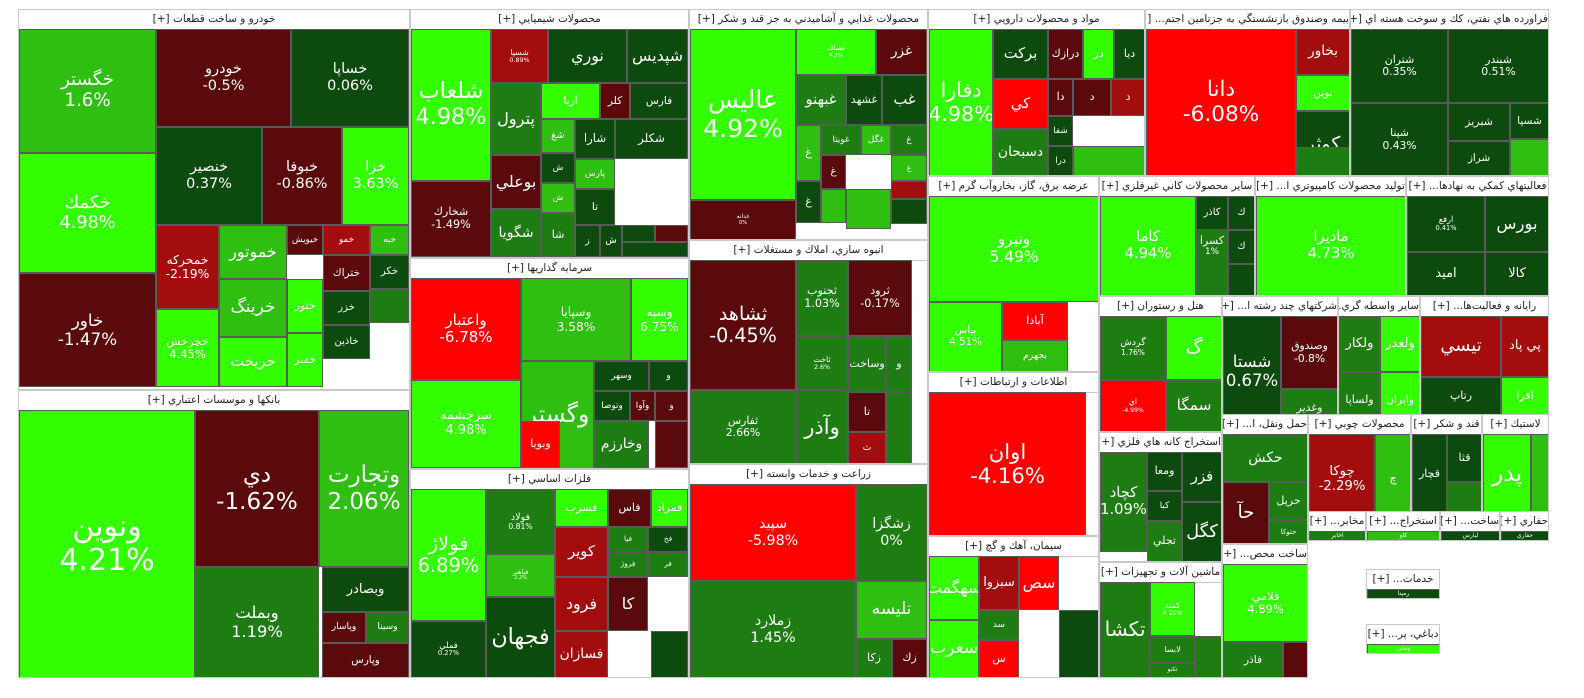  What do you see at coordinates (659, 319) in the screenshot?
I see `stock-cell: وسپه 6.75%` at bounding box center [659, 319].